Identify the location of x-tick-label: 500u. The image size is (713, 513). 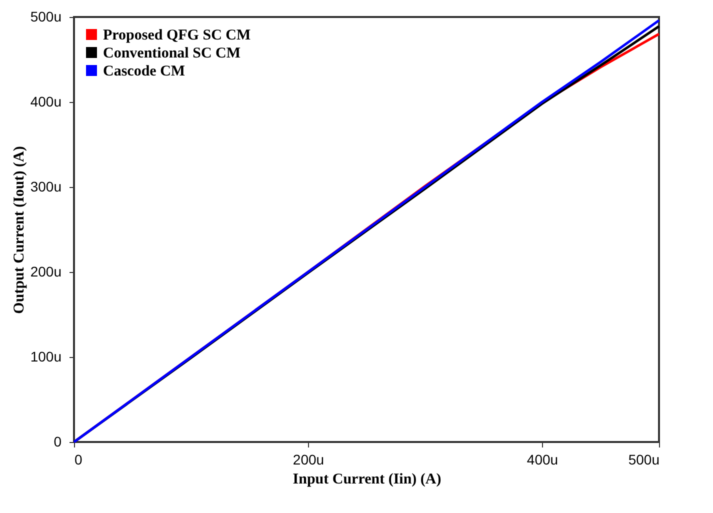
(644, 460).